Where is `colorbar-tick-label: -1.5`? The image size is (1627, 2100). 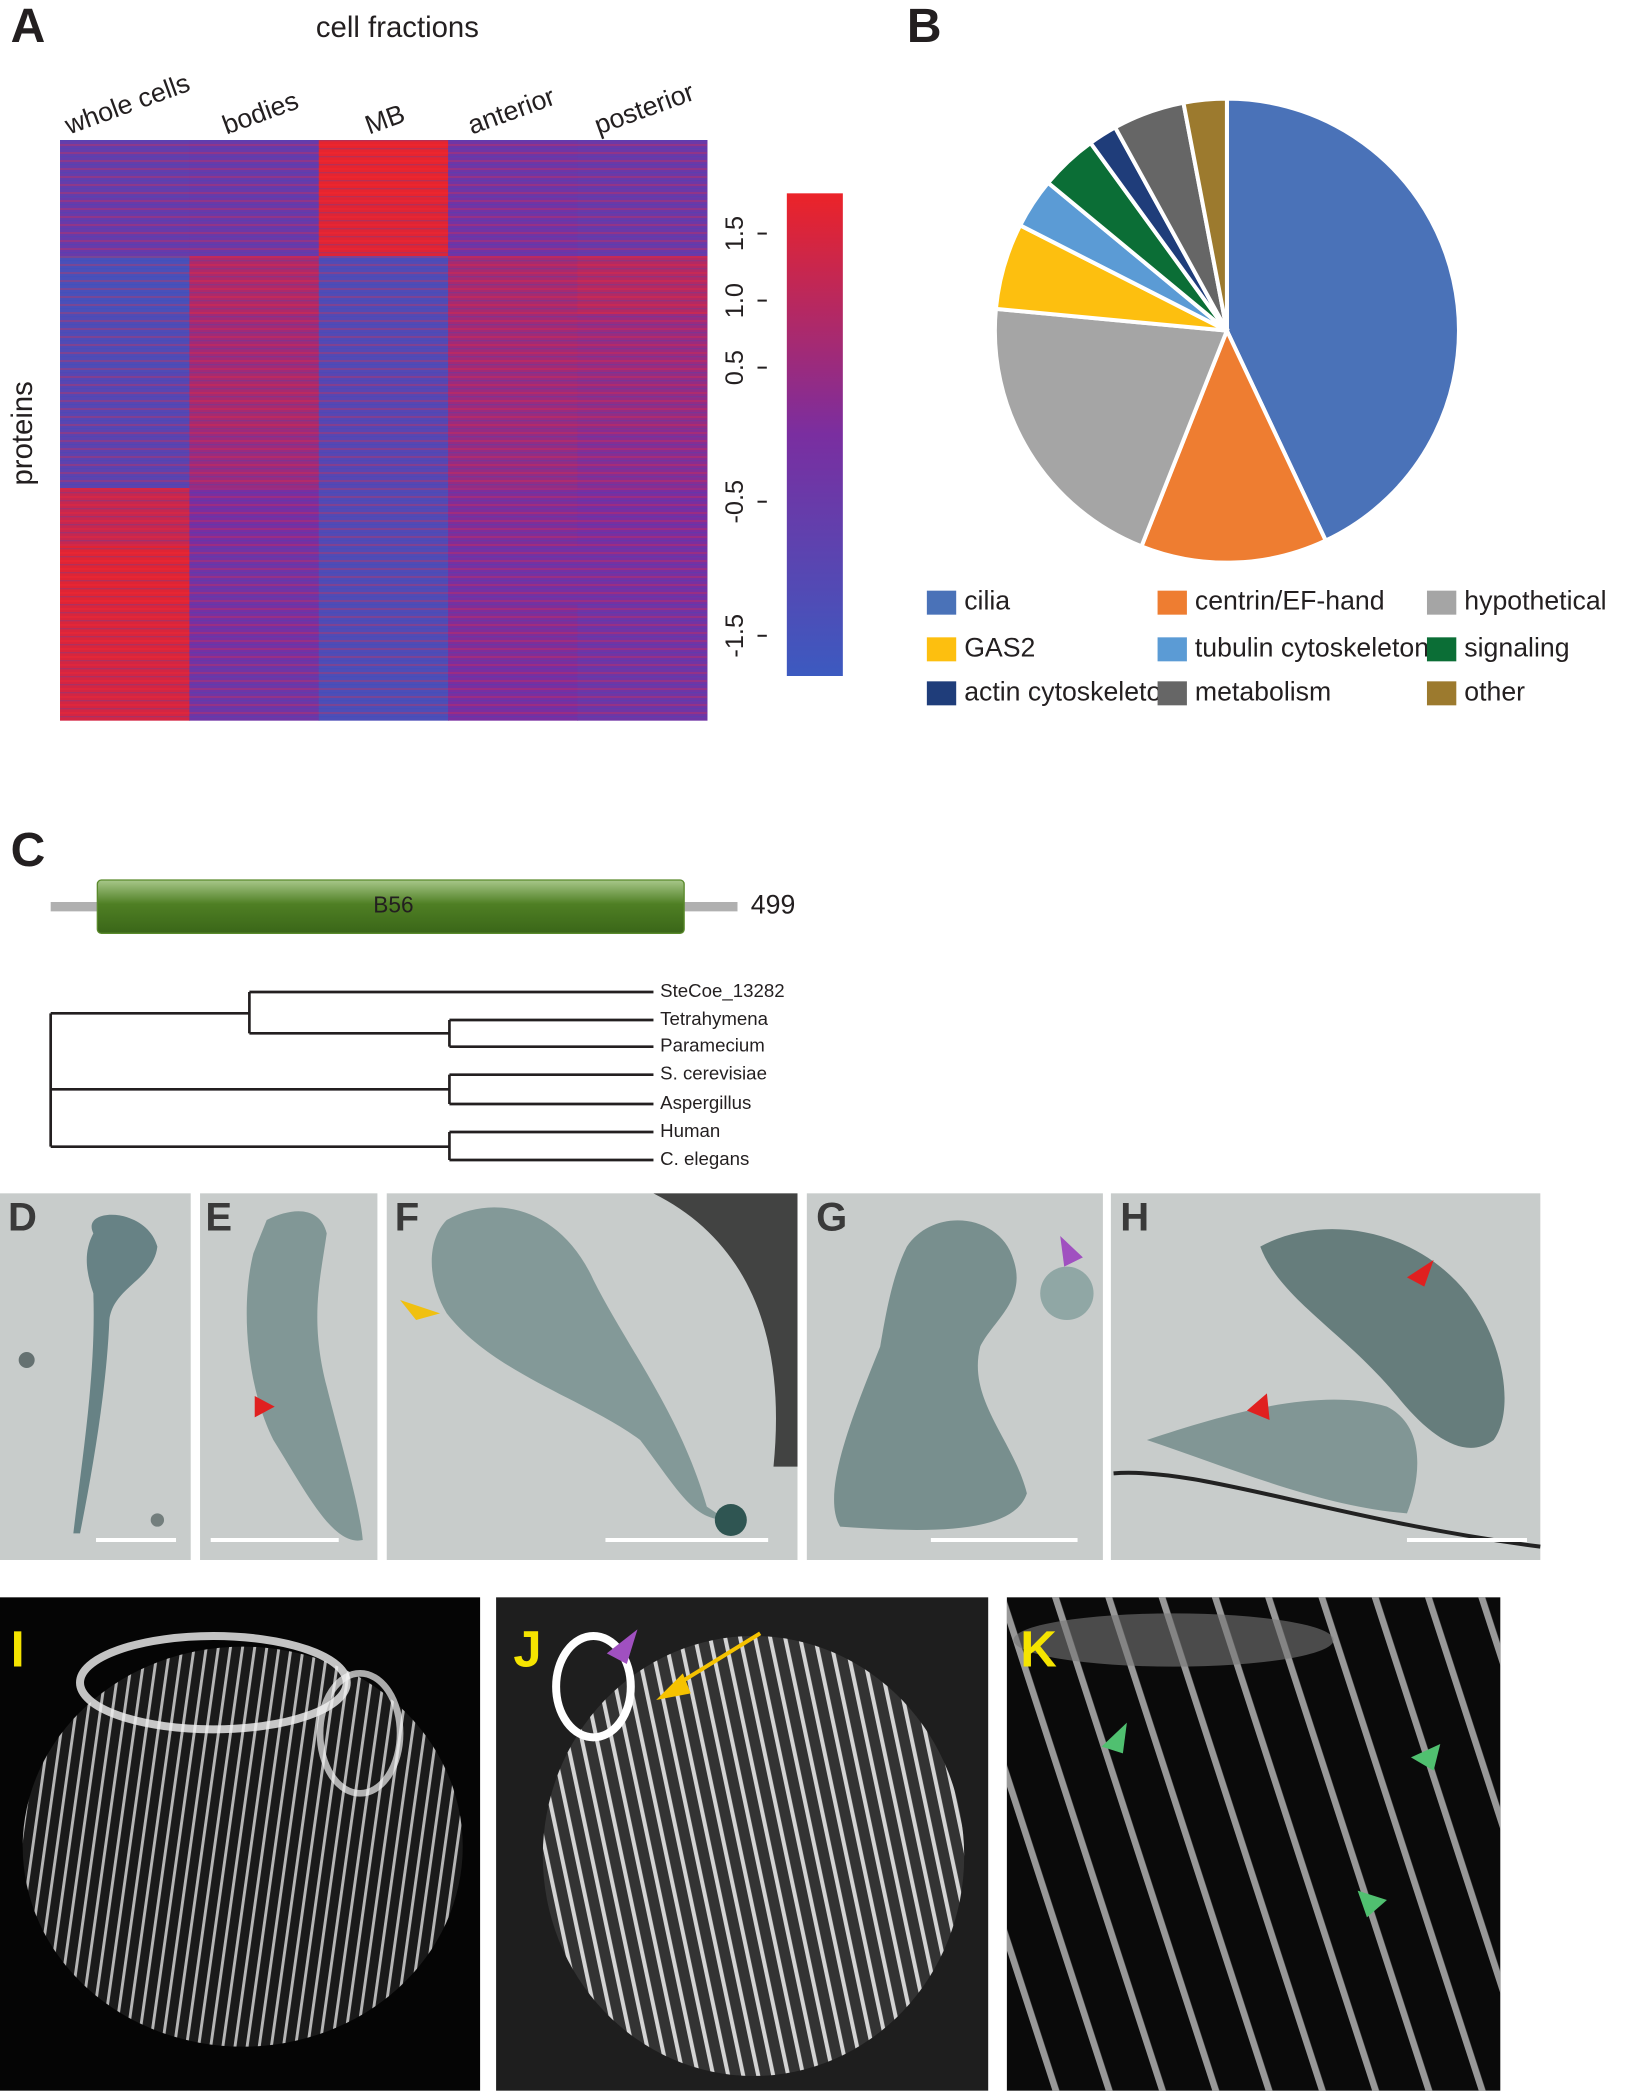 colorbar-tick-label: -1.5 is located at coordinates (735, 636).